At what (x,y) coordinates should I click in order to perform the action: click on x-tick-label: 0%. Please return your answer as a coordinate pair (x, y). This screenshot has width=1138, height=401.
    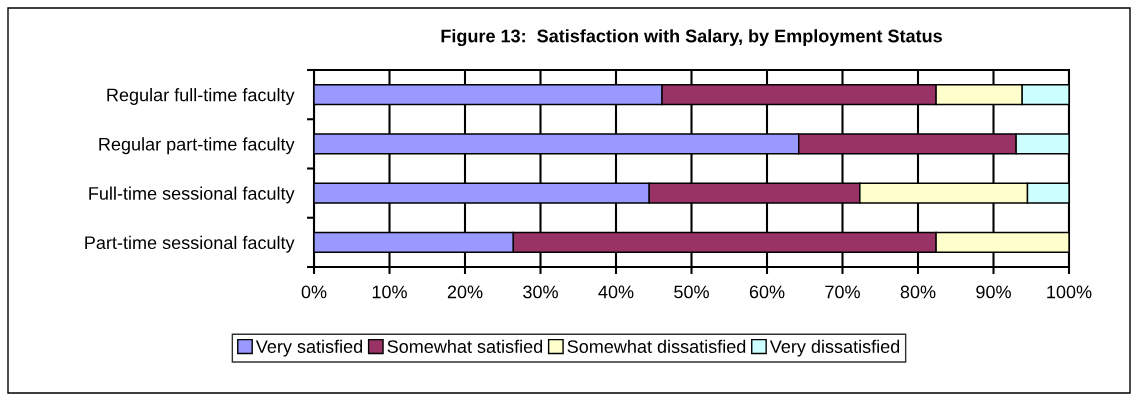
    Looking at the image, I should click on (314, 292).